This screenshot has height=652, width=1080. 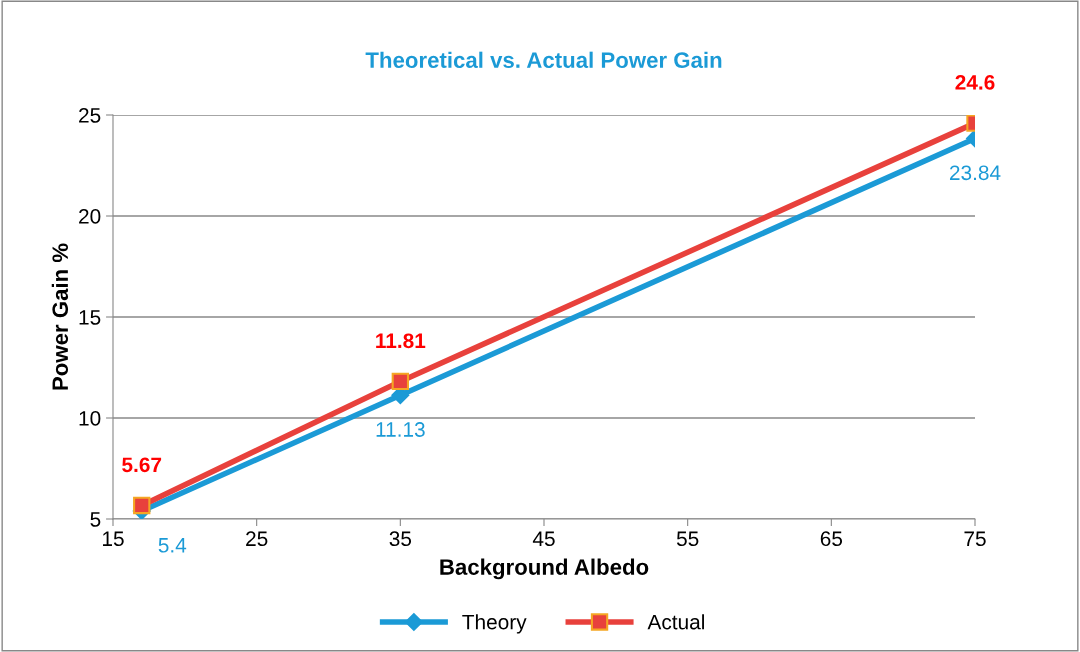 What do you see at coordinates (543, 539) in the screenshot?
I see `x-tick-label: 45` at bounding box center [543, 539].